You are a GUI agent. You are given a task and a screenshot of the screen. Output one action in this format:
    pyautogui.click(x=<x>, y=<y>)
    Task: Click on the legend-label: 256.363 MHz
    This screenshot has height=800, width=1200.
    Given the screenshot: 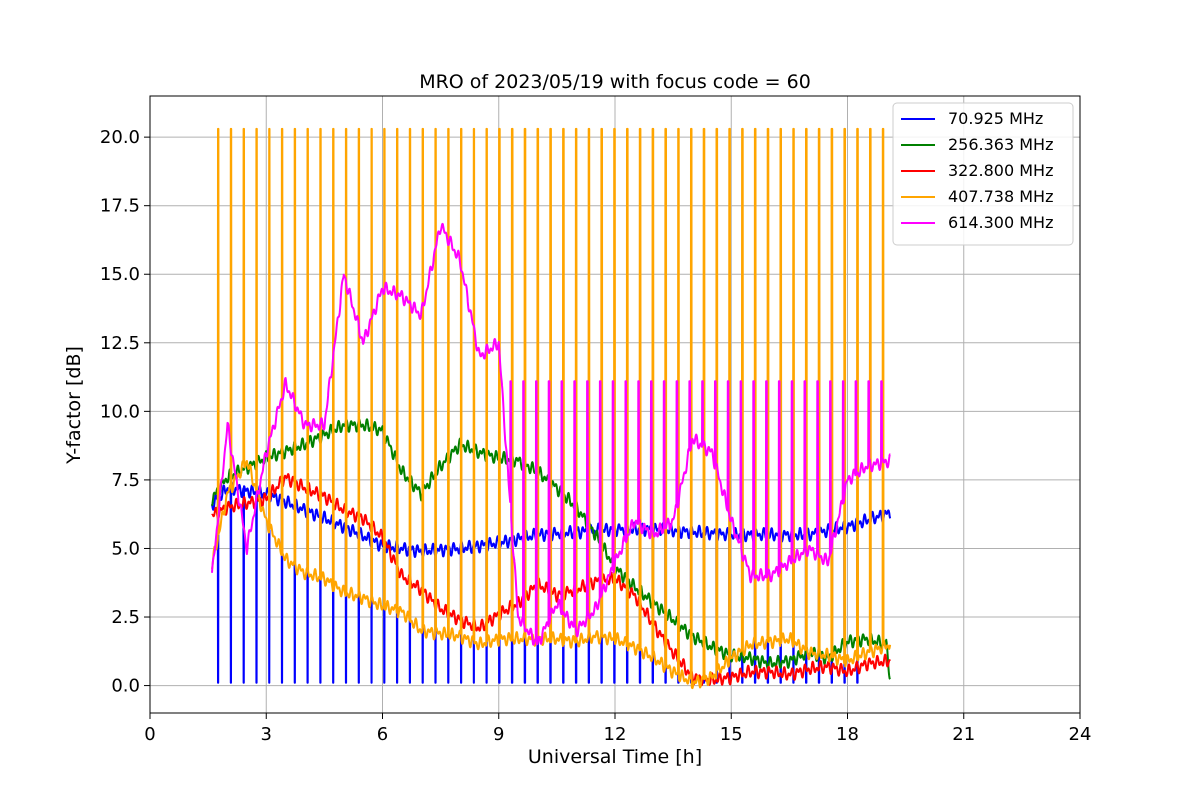 What is the action you would take?
    pyautogui.click(x=1000, y=144)
    